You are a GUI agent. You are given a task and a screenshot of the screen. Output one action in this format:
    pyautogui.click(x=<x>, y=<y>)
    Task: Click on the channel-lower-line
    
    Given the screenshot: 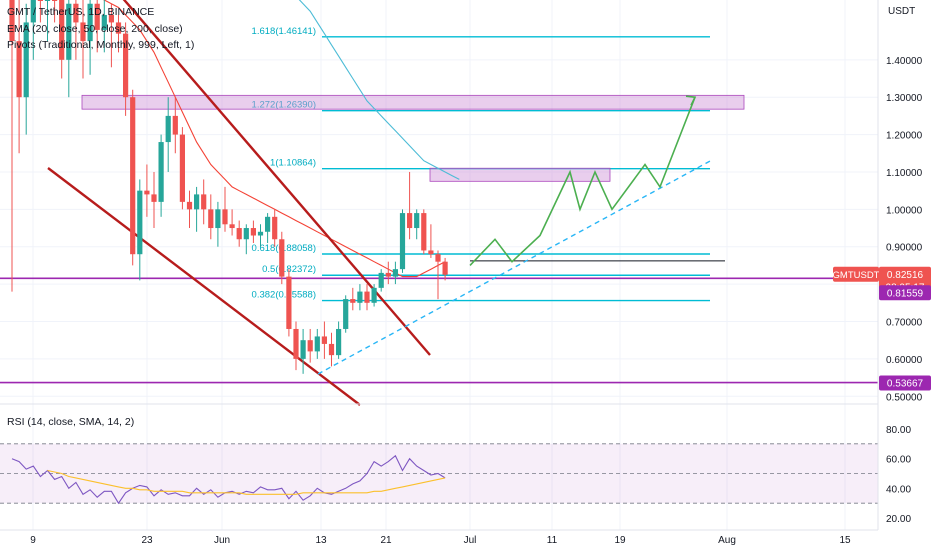 What is the action you would take?
    pyautogui.click(x=204, y=286)
    